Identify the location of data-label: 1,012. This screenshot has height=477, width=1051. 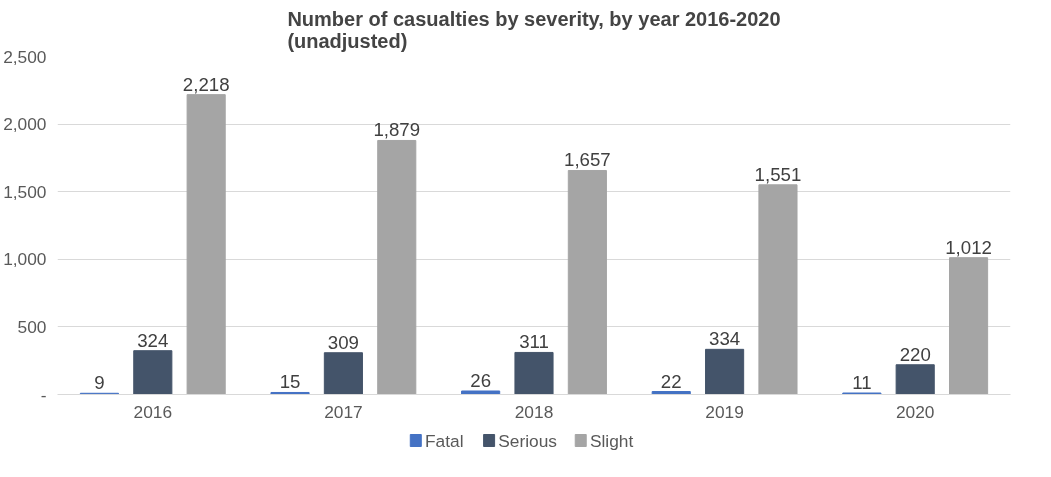
(968, 247).